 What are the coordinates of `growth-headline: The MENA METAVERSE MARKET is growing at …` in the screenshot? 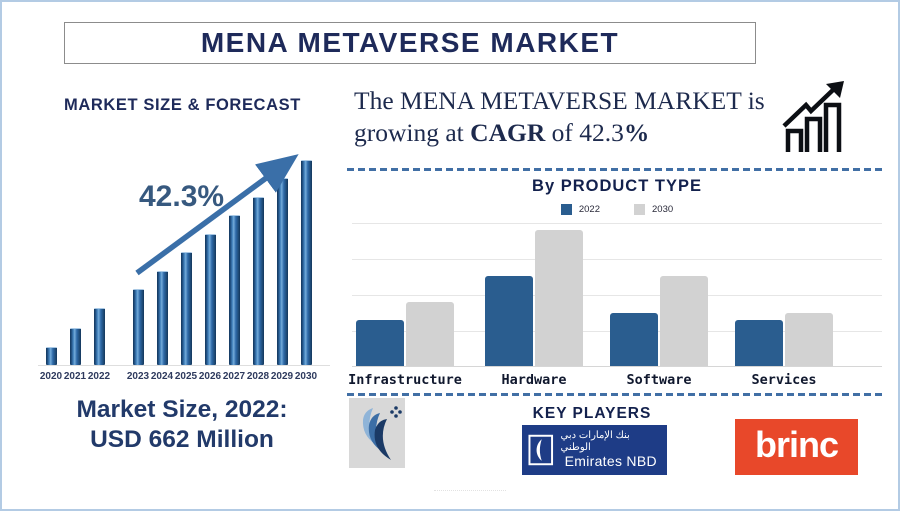 It's located at (566, 117).